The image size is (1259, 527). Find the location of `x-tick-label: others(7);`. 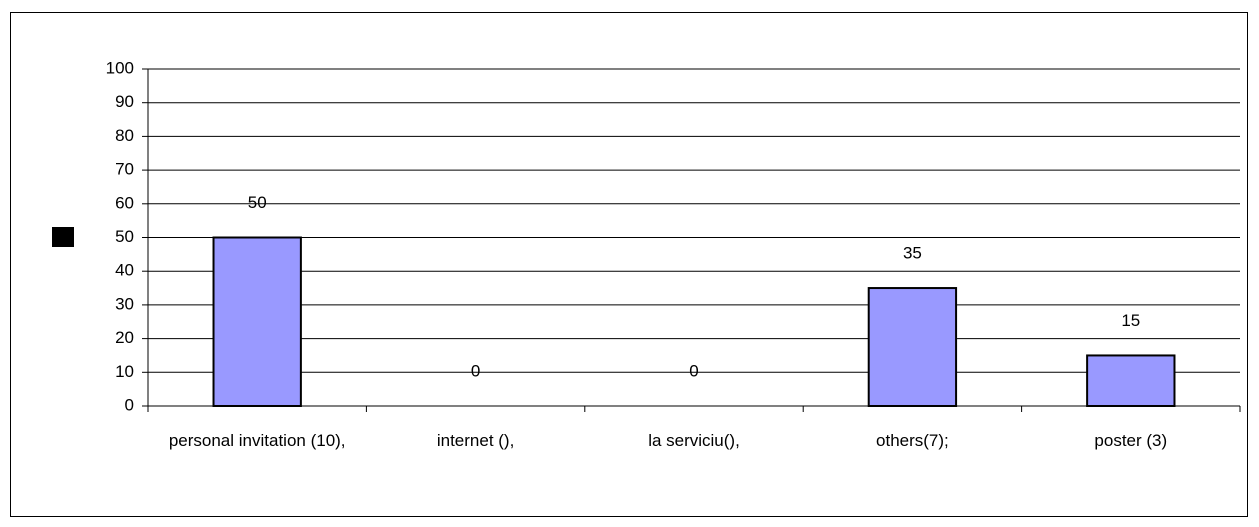

x-tick-label: others(7); is located at coordinates (912, 440).